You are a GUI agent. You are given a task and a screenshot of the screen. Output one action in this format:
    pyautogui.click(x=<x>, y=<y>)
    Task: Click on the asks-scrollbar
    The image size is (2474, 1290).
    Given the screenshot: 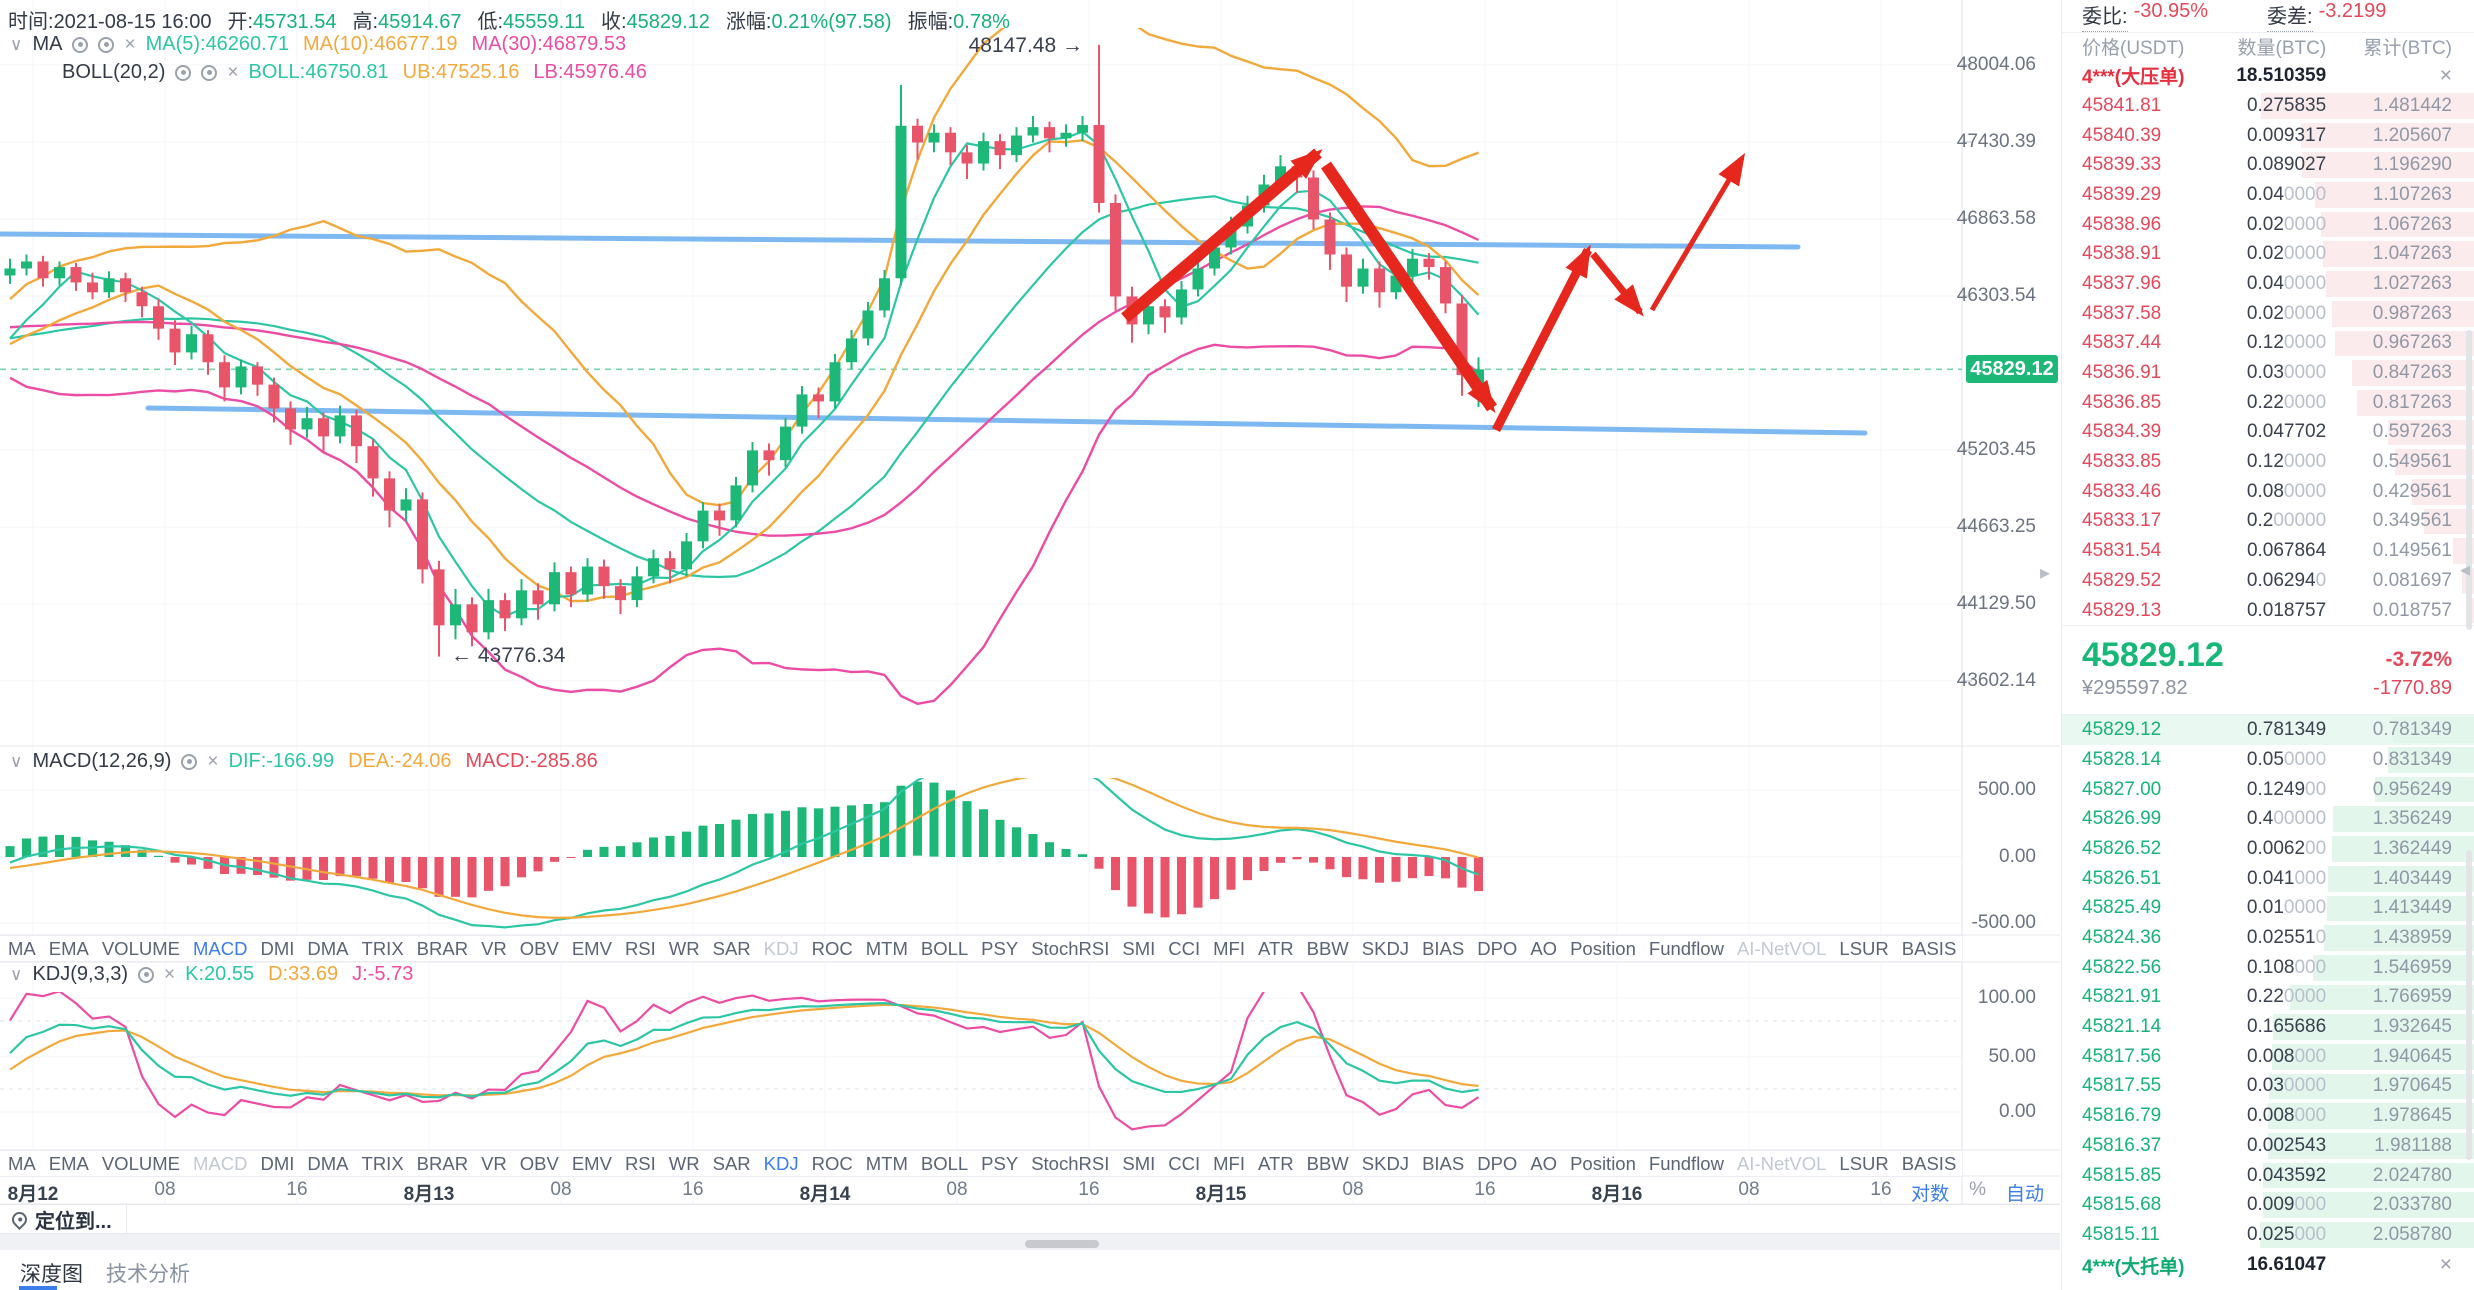 What is the action you would take?
    pyautogui.click(x=2469, y=480)
    